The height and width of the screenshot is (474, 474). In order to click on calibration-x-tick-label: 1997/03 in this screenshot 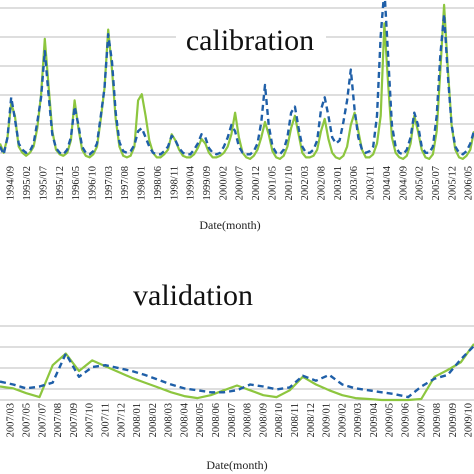, I will do `click(109, 183)`.